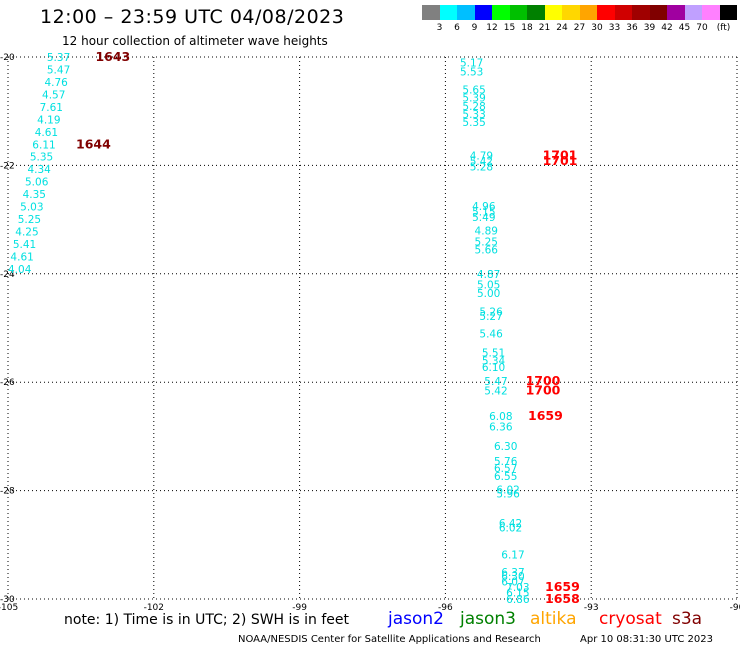  Describe the element at coordinates (43, 145) in the screenshot. I see `wave-height-label: 6.11` at that location.